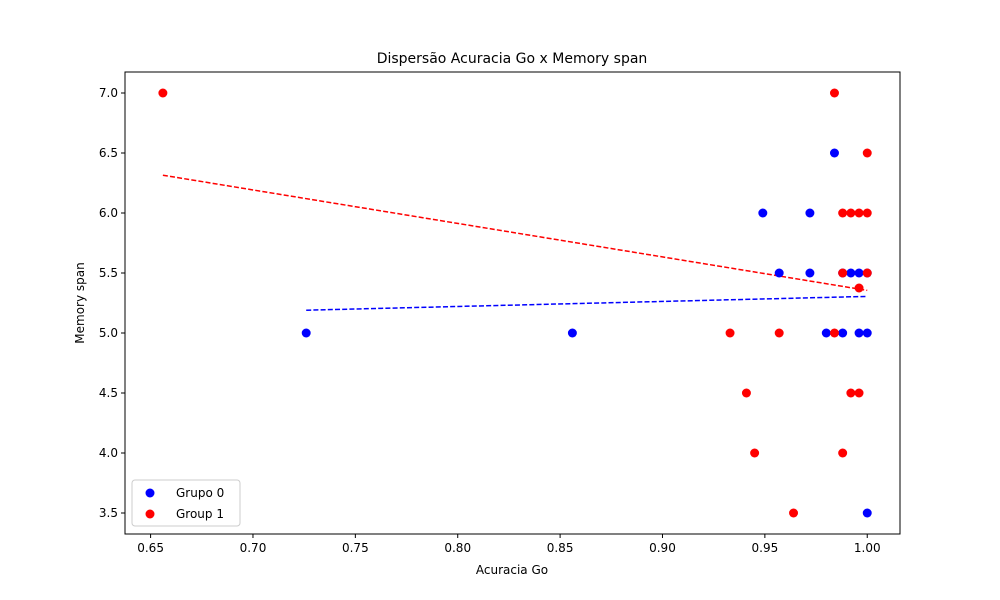 Image resolution: width=1000 pixels, height=600 pixels. I want to click on y-tick-label-5: 6.0, so click(108, 213).